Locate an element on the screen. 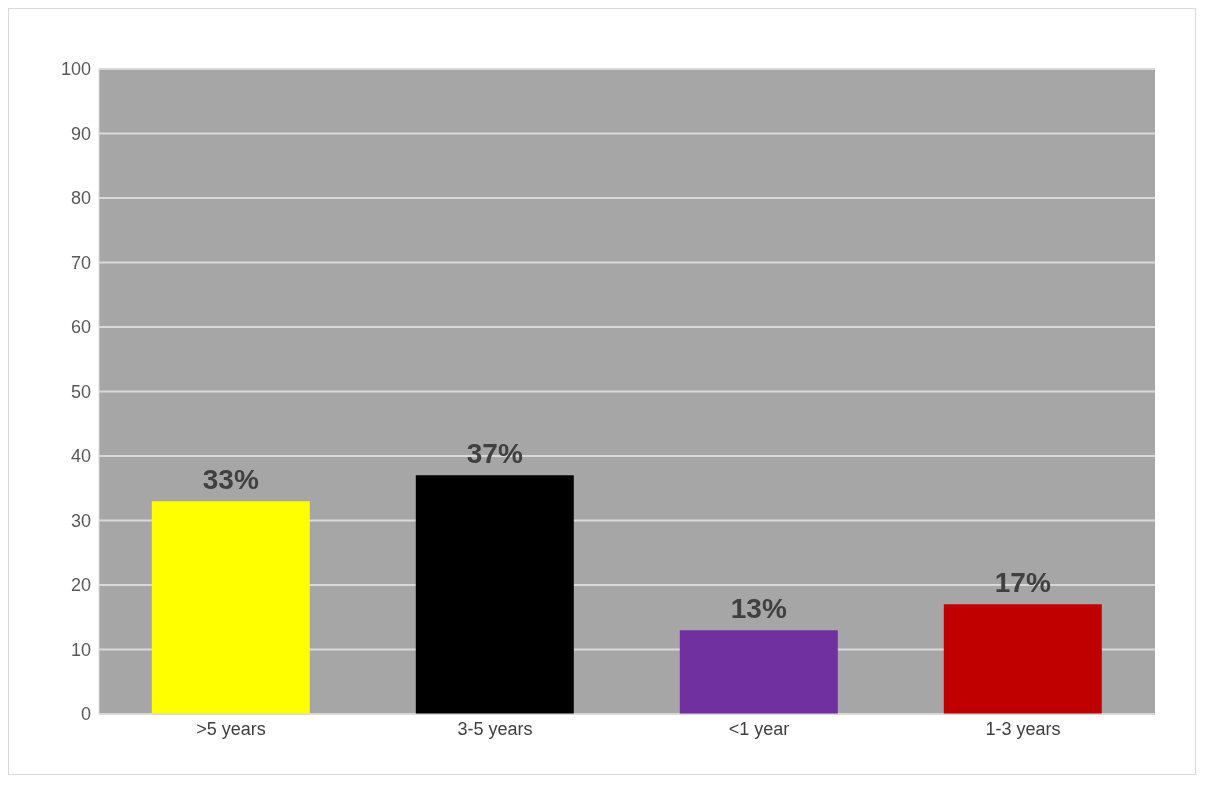 Image resolution: width=1206 pixels, height=789 pixels. y-tick-label: 40 is located at coordinates (80, 456).